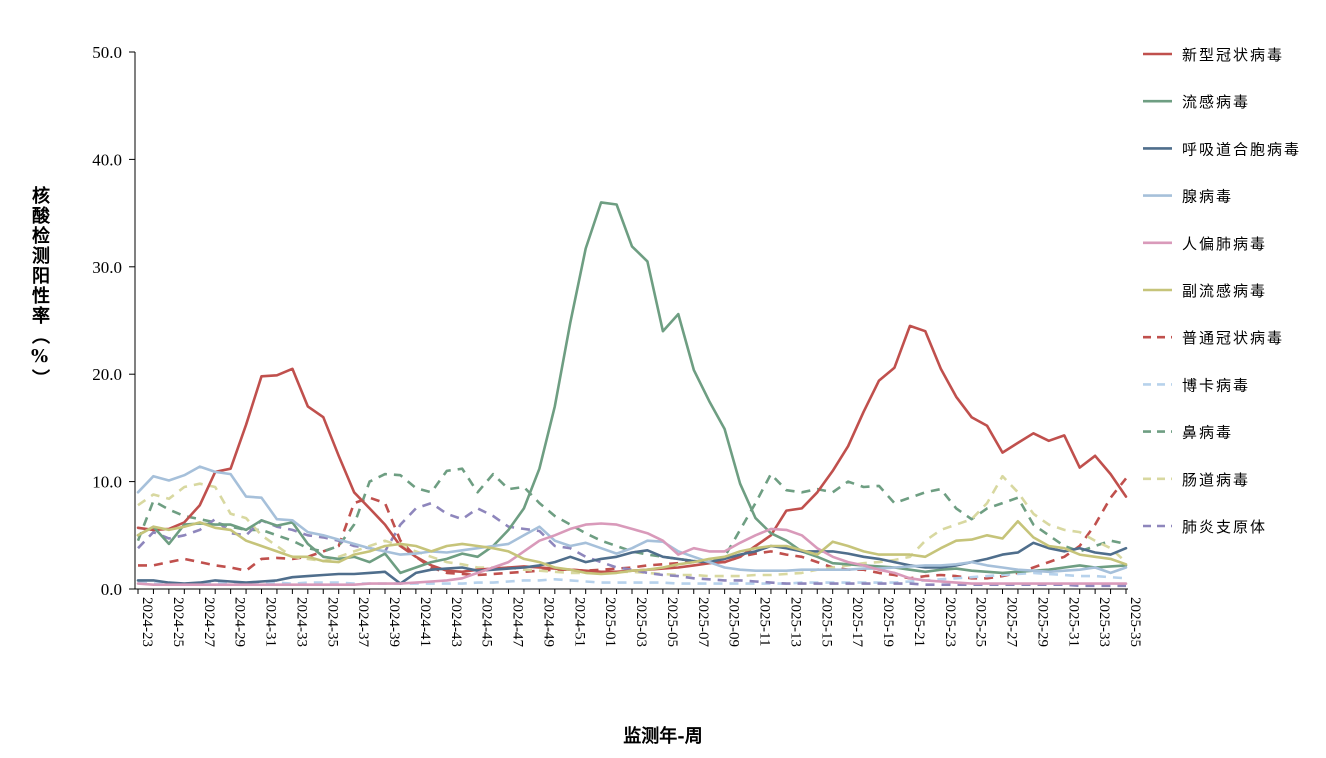 This screenshot has width=1326, height=758. I want to click on x-tick-label: 2025-07, so click(703, 622).